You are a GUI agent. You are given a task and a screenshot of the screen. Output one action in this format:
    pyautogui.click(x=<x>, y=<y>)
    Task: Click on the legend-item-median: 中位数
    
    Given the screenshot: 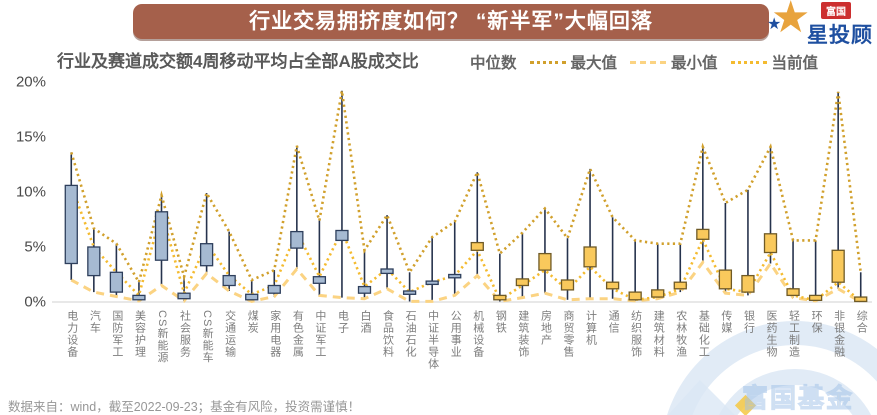 What is the action you would take?
    pyautogui.click(x=493, y=62)
    